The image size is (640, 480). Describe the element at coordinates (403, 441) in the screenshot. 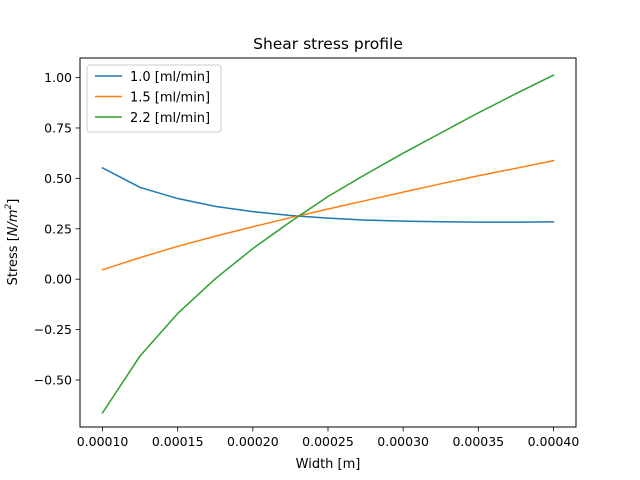

I see `x-tick-label: 0.00030` at that location.